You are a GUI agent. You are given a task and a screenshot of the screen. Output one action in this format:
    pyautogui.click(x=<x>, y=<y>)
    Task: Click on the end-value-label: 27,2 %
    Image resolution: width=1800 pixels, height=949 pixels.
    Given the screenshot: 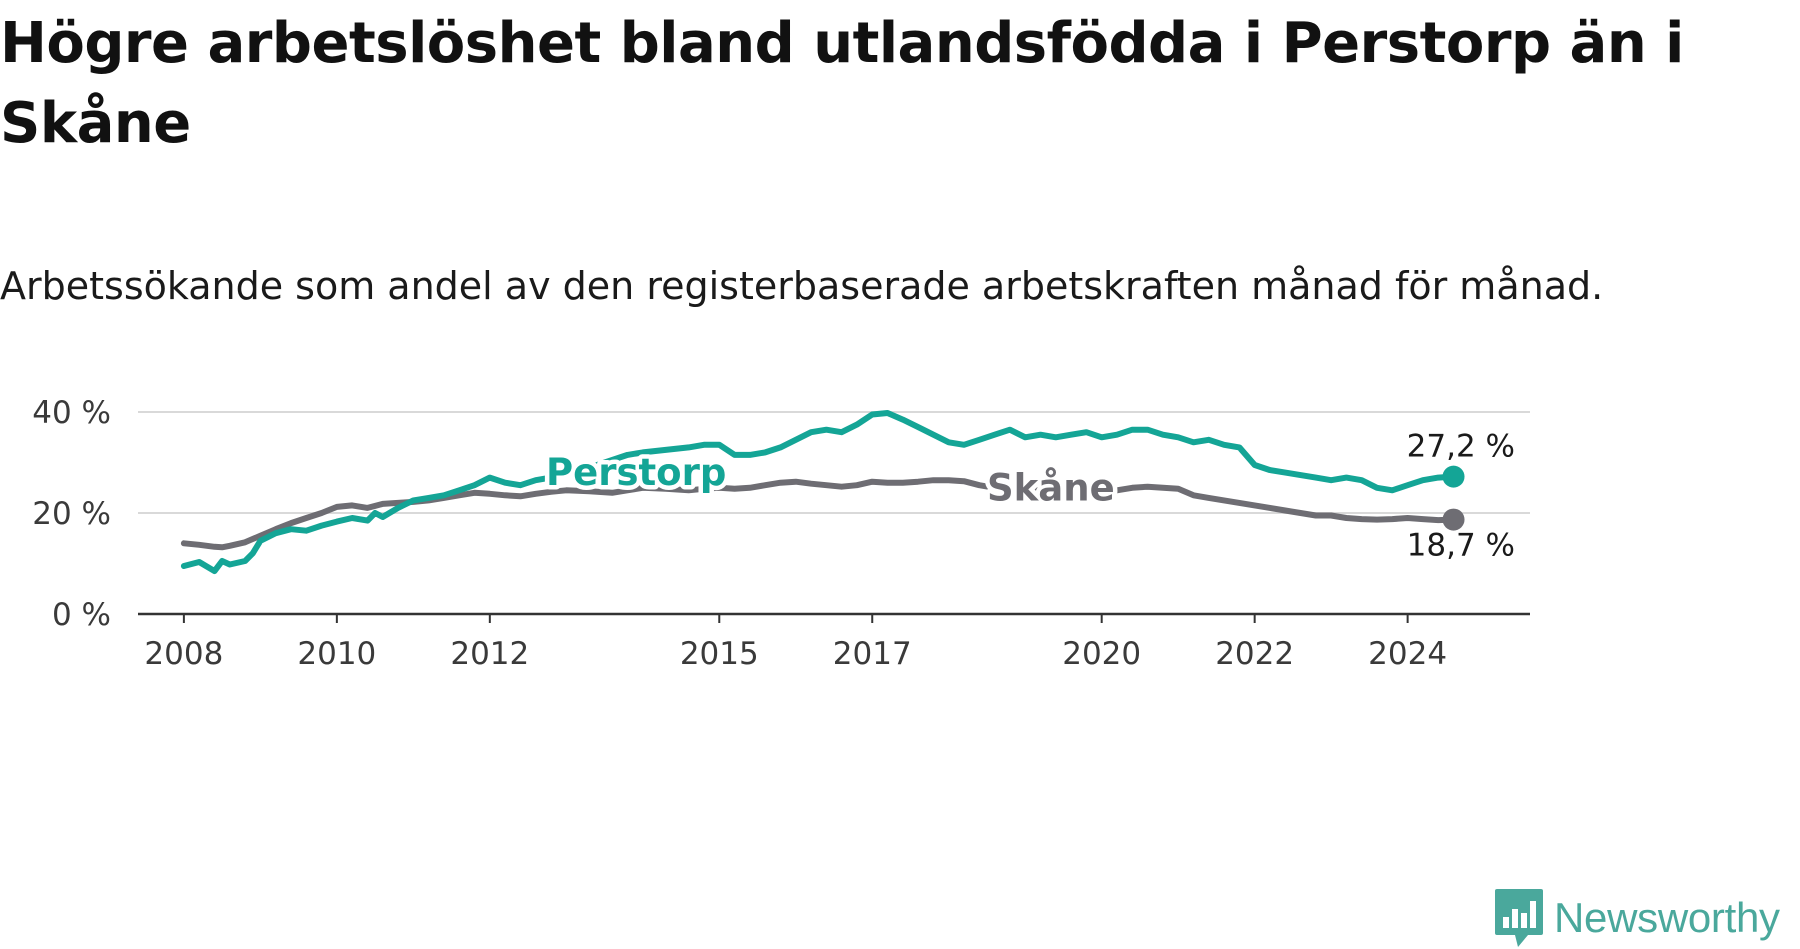 What is the action you would take?
    pyautogui.click(x=1461, y=447)
    